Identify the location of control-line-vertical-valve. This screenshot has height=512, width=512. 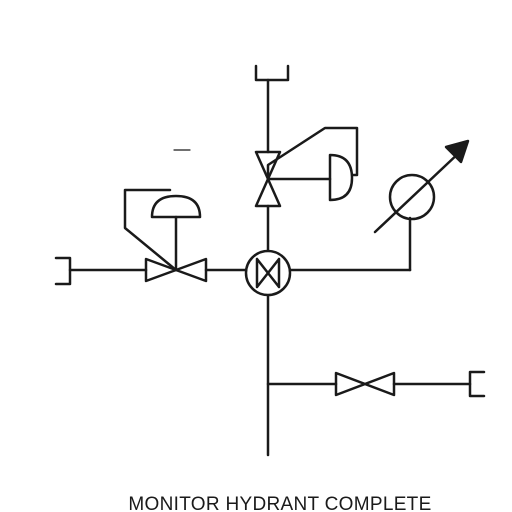
(312, 153).